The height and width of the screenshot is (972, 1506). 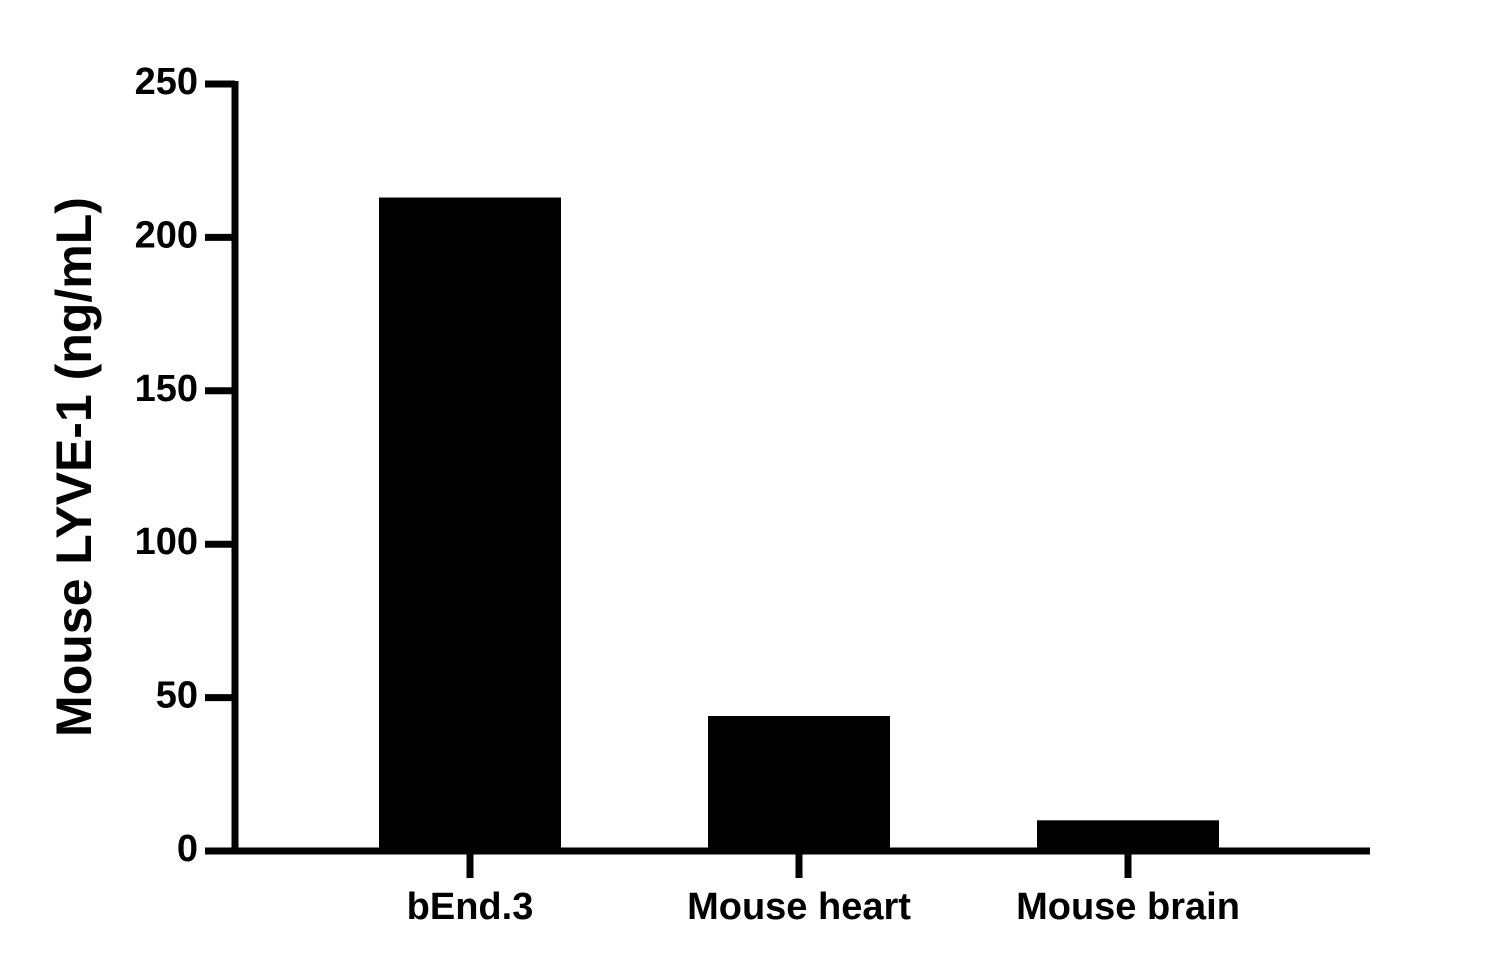 I want to click on x-tick-label: Mouse brain, so click(x=1128, y=907).